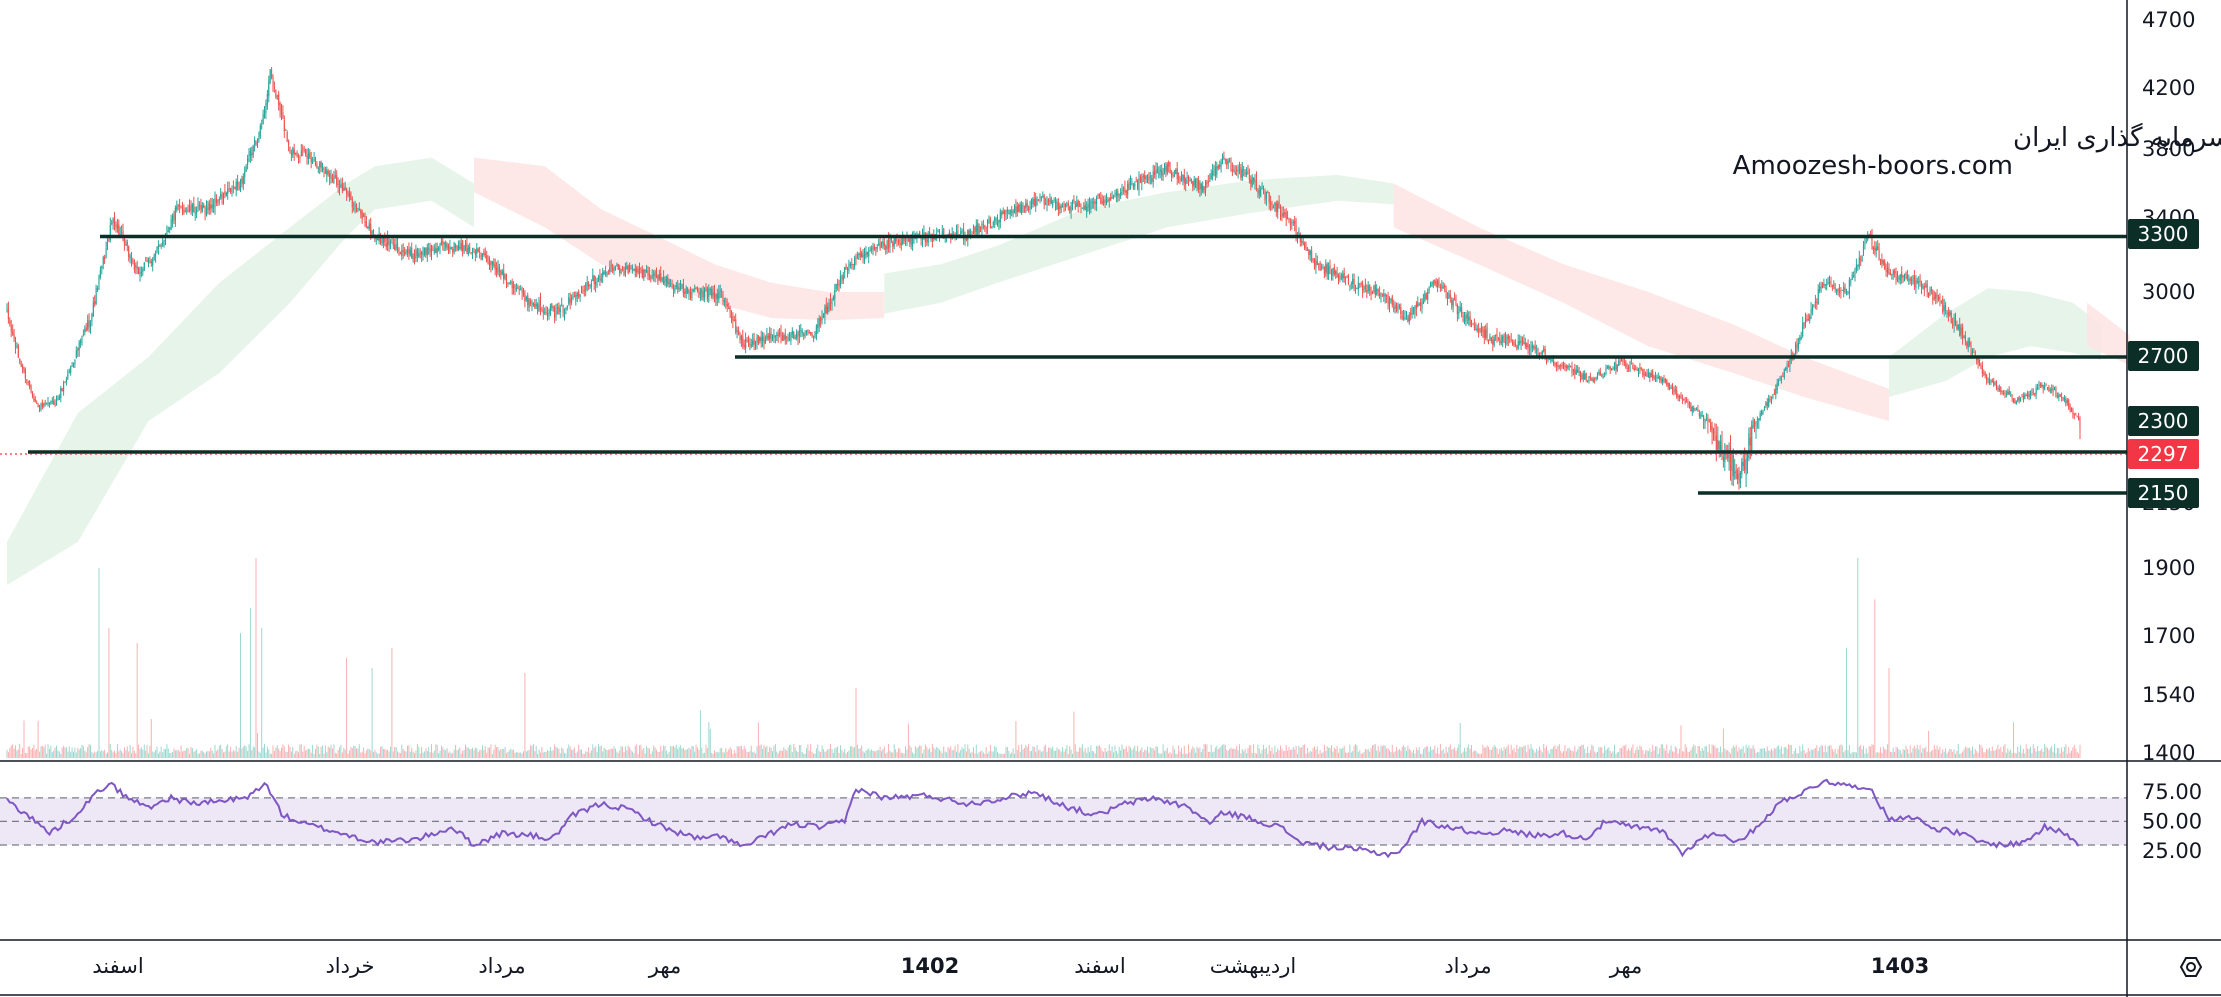 The width and height of the screenshot is (2221, 997). What do you see at coordinates (2117, 137) in the screenshot?
I see `watermark-line1: انجمن خبرگان سرمایه گذاری ایران` at bounding box center [2117, 137].